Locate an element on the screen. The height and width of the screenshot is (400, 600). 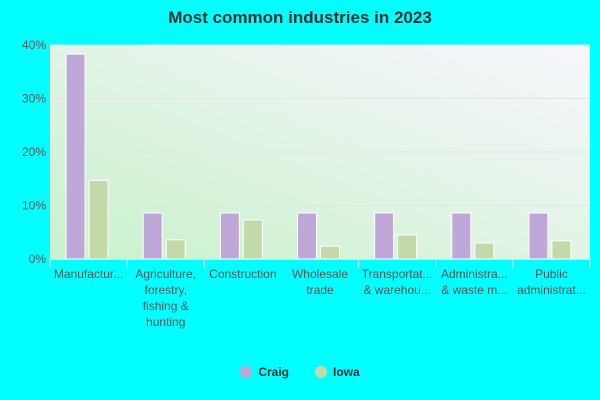
legend-label: Craig is located at coordinates (273, 372).